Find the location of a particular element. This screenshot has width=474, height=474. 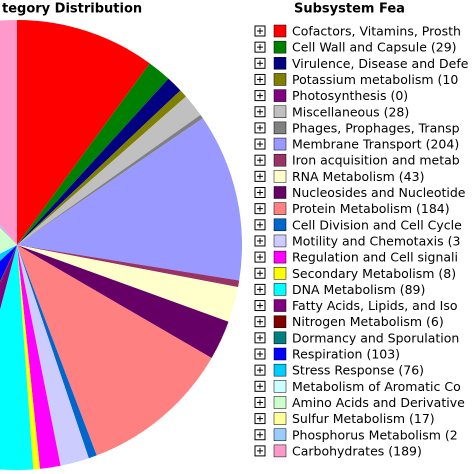

legend-label: Membrane Transport (204) is located at coordinates (375, 144).